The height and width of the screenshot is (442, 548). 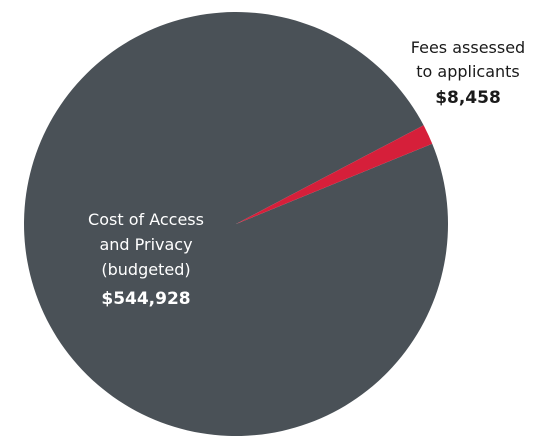 I want to click on fees-label-line-1: Fees assessed, so click(x=468, y=47).